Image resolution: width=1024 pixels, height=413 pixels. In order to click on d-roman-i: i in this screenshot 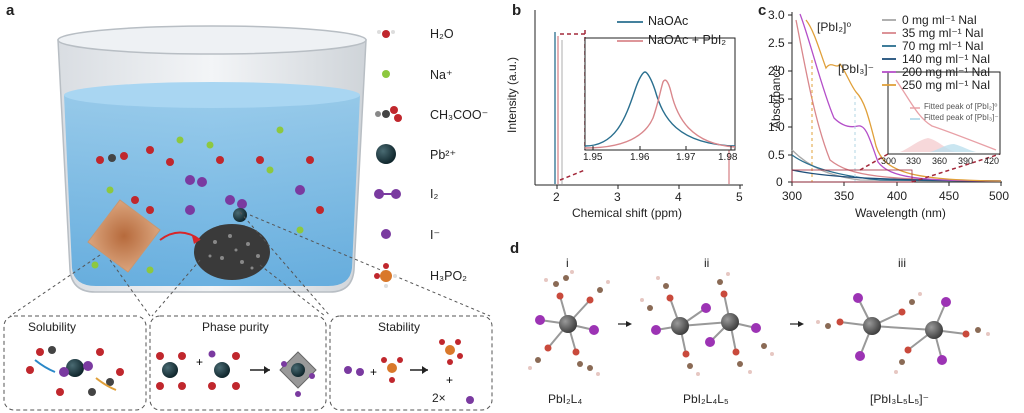, I will do `click(567, 263)`.